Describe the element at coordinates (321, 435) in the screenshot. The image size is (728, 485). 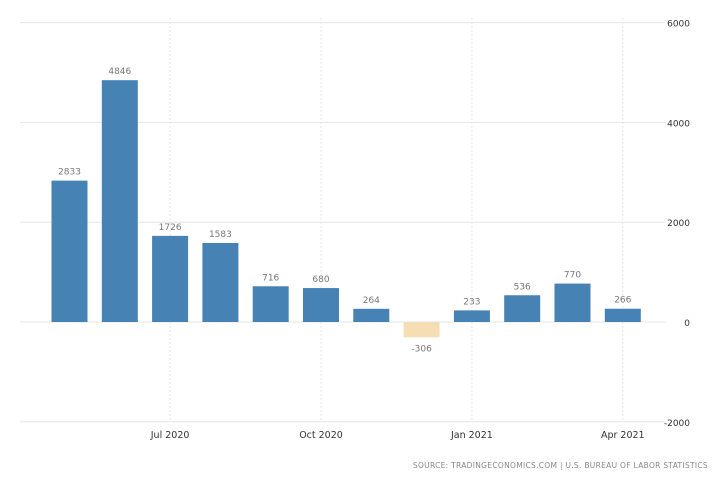
I see `x-tick-label: Oct 2020` at that location.